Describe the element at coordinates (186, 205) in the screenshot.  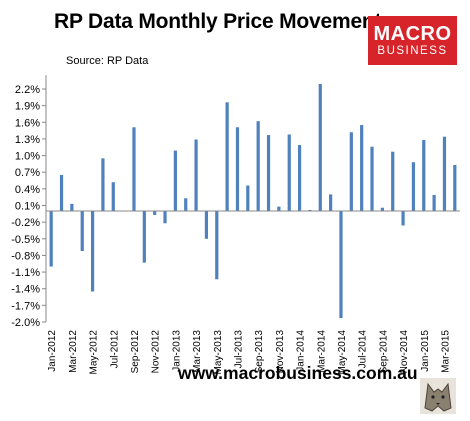
I see `bar-feb-2013` at that location.